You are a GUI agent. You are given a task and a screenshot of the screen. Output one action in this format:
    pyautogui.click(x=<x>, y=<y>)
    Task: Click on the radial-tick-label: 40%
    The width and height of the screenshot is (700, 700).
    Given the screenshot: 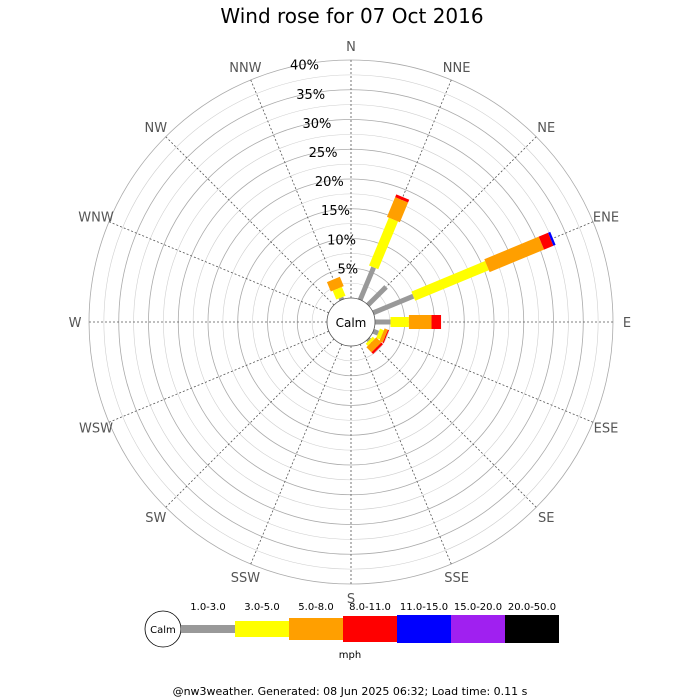 What is the action you would take?
    pyautogui.click(x=304, y=66)
    